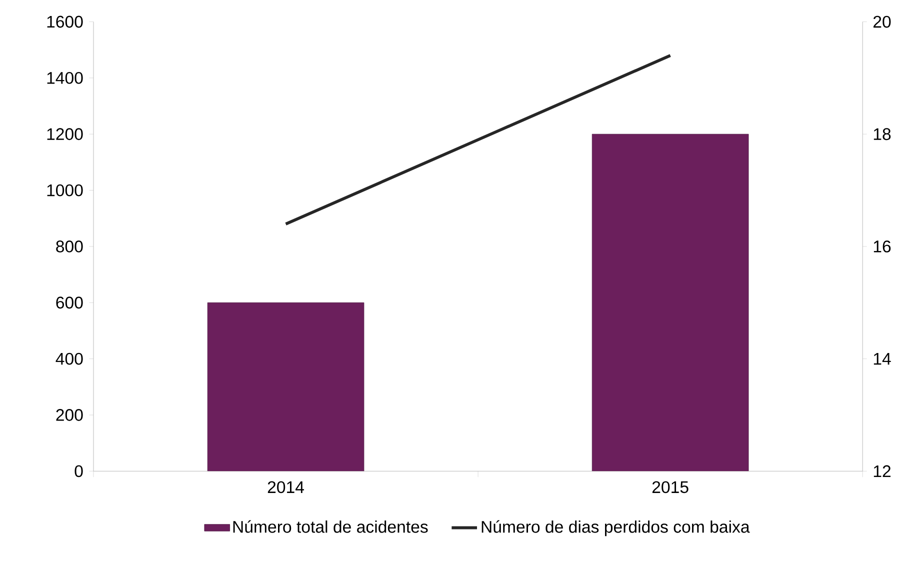 This screenshot has width=920, height=569. I want to click on y-tick-label: 1000, so click(65, 190).